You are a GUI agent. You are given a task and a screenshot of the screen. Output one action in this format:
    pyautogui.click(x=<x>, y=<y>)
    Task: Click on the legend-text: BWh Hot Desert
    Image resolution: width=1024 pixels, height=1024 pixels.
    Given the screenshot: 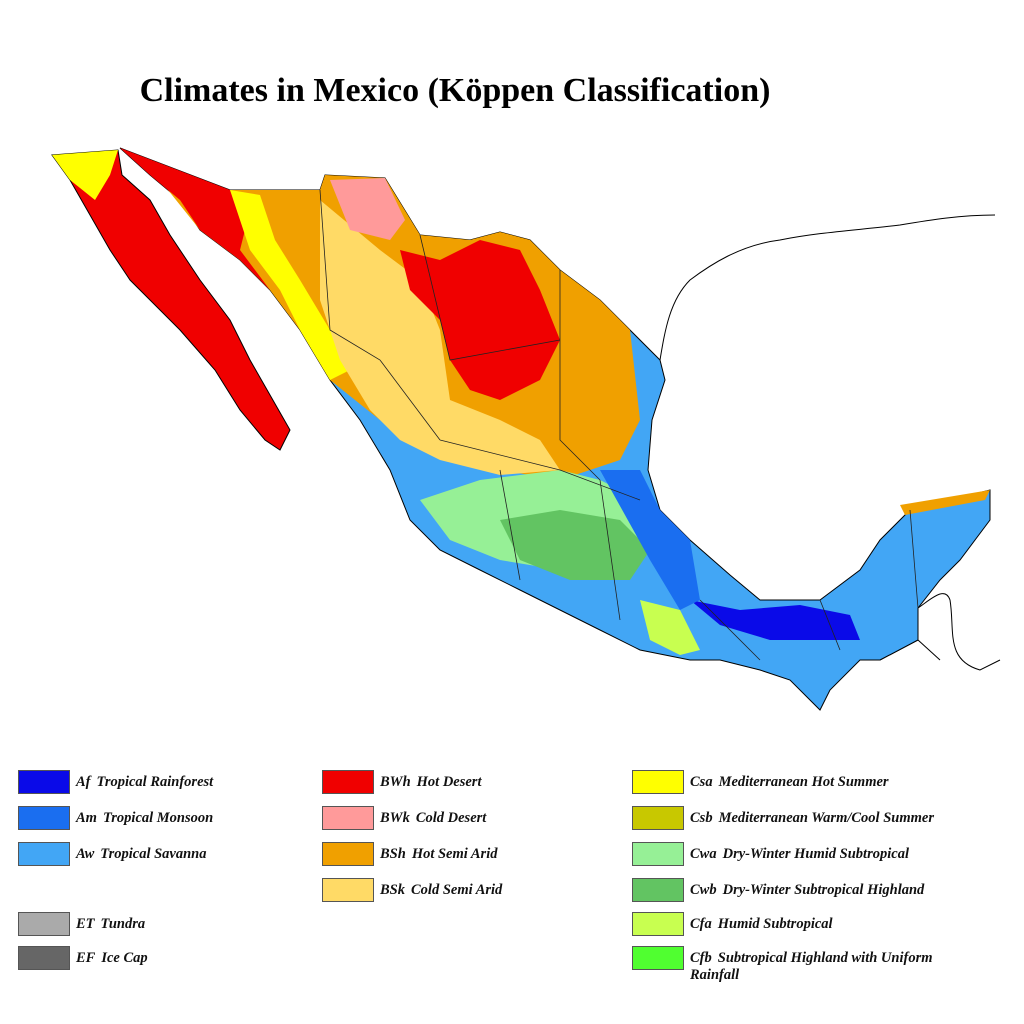 What is the action you would take?
    pyautogui.click(x=430, y=780)
    